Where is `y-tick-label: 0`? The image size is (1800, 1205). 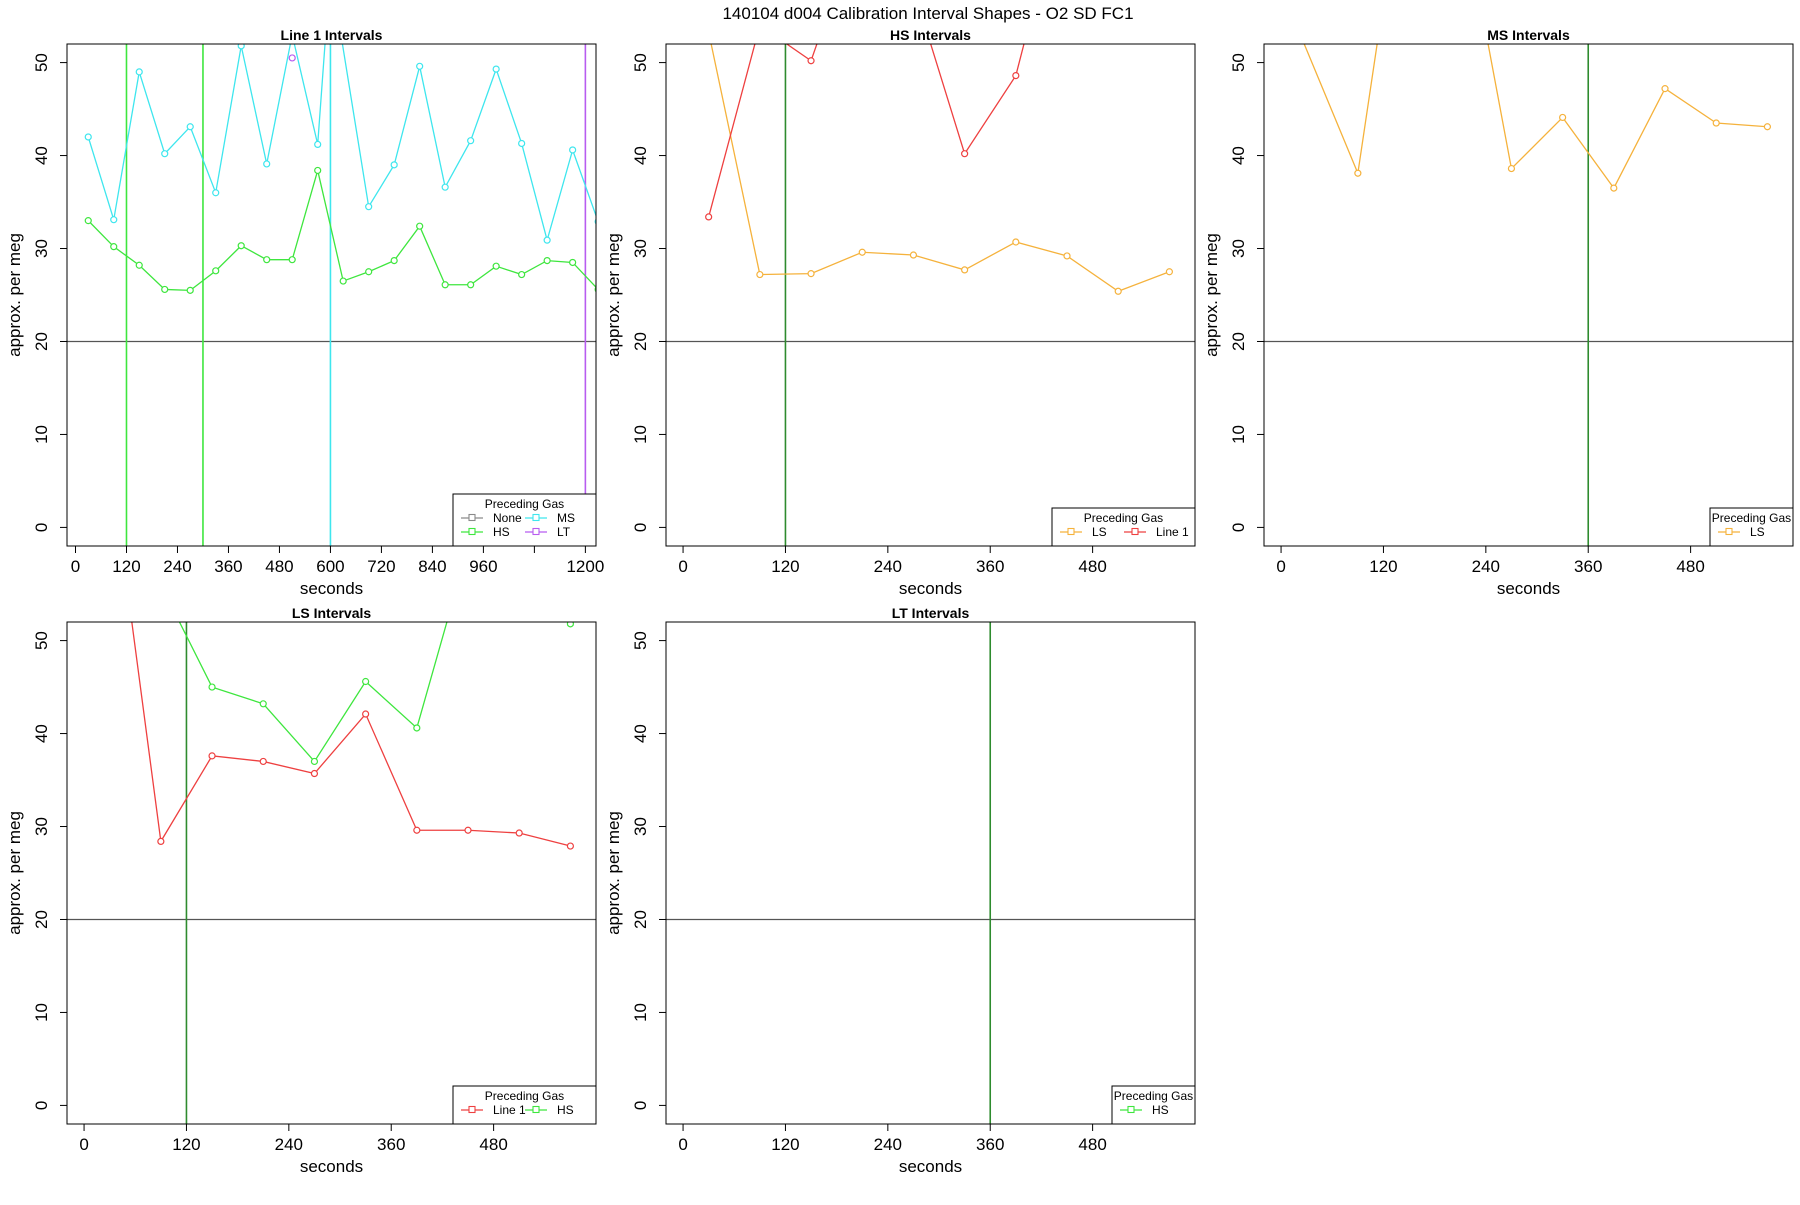
y-tick-label: 0 is located at coordinates (640, 1105).